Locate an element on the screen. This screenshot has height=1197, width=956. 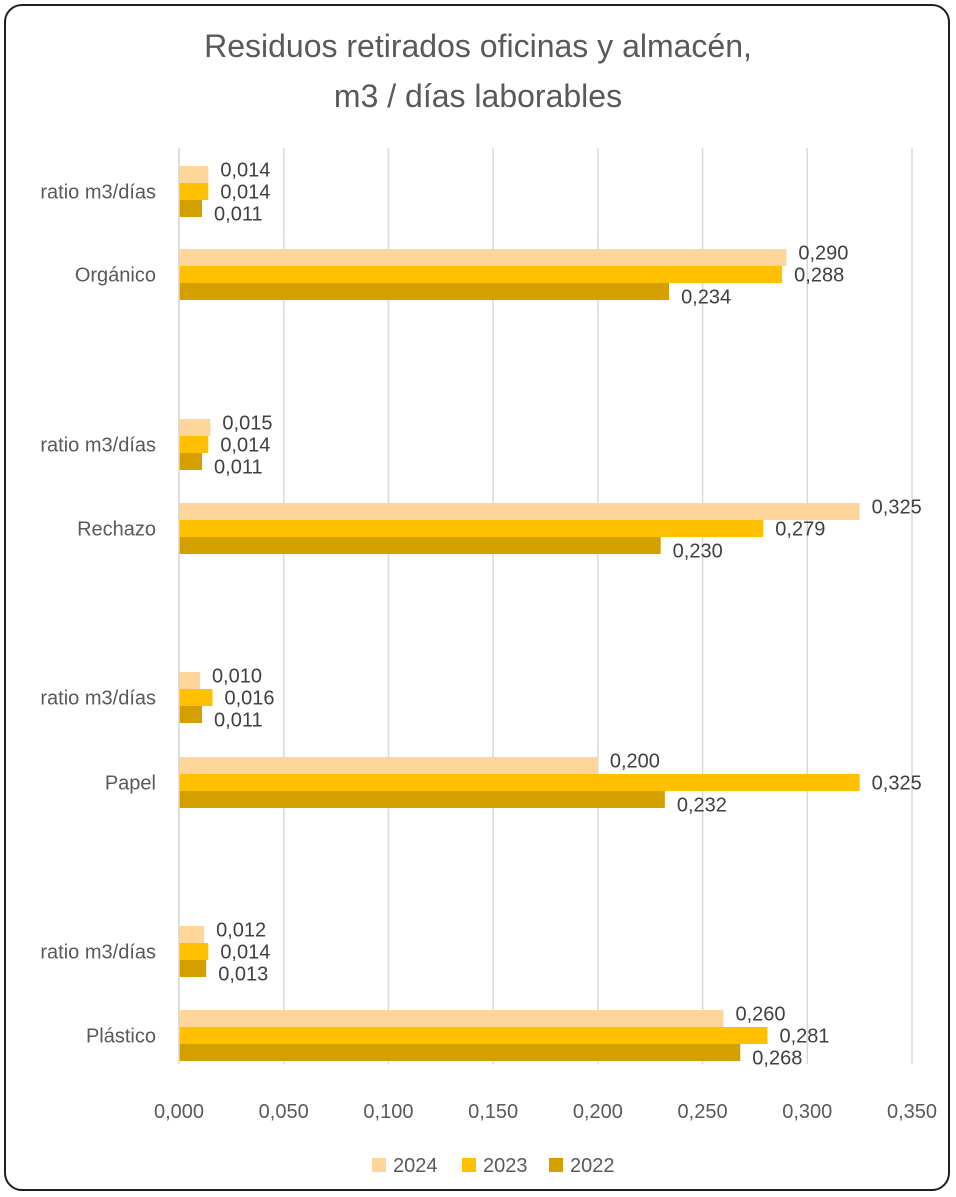
data-label: 0,232 is located at coordinates (702, 806).